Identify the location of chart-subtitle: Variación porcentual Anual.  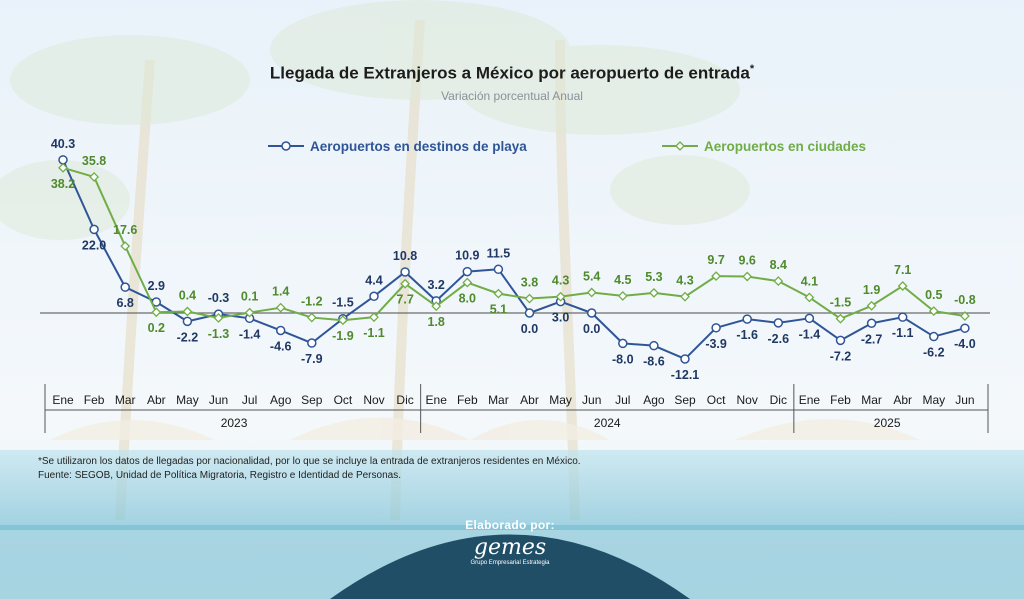
(512, 96).